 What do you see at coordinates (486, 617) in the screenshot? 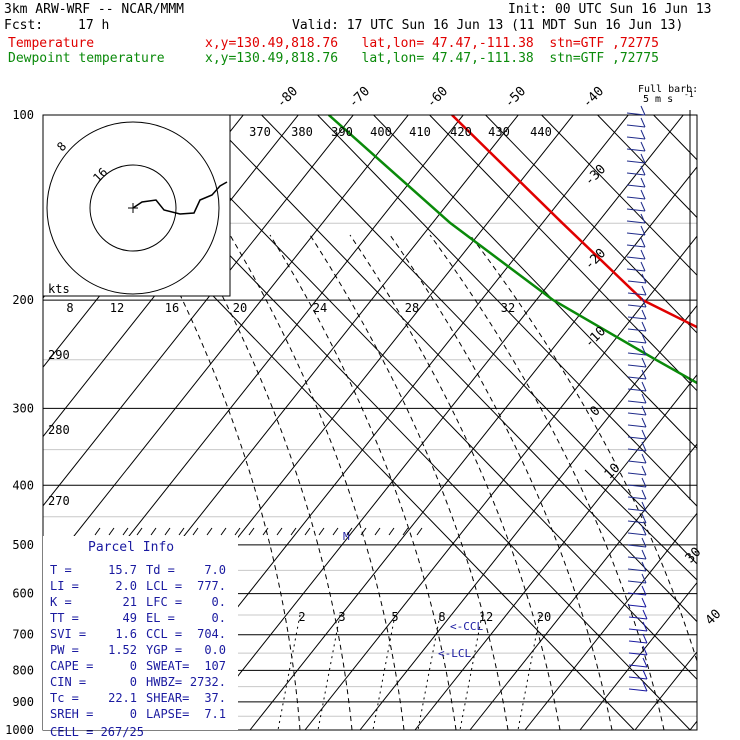
I see `mixing-ratio-label: 12` at bounding box center [486, 617].